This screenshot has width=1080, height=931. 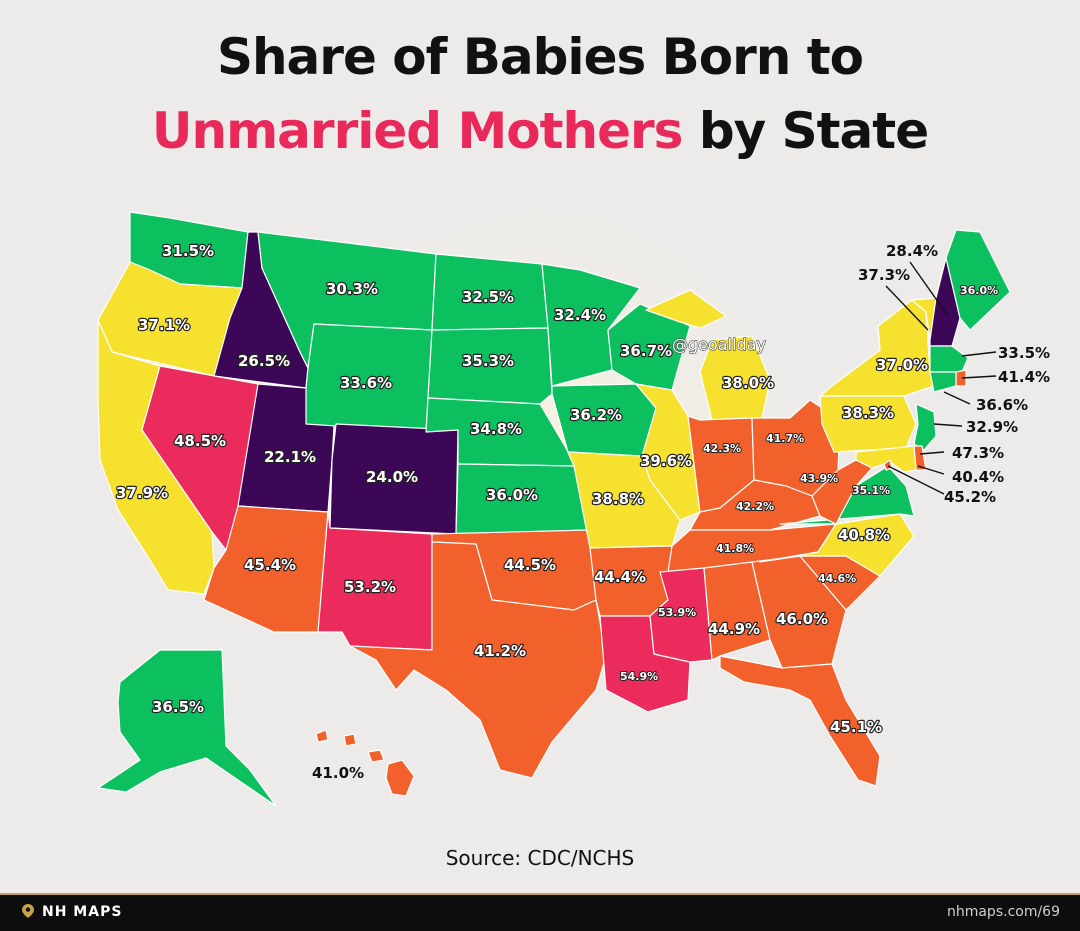 What do you see at coordinates (805, 131) in the screenshot?
I see `title-rest: by State` at bounding box center [805, 131].